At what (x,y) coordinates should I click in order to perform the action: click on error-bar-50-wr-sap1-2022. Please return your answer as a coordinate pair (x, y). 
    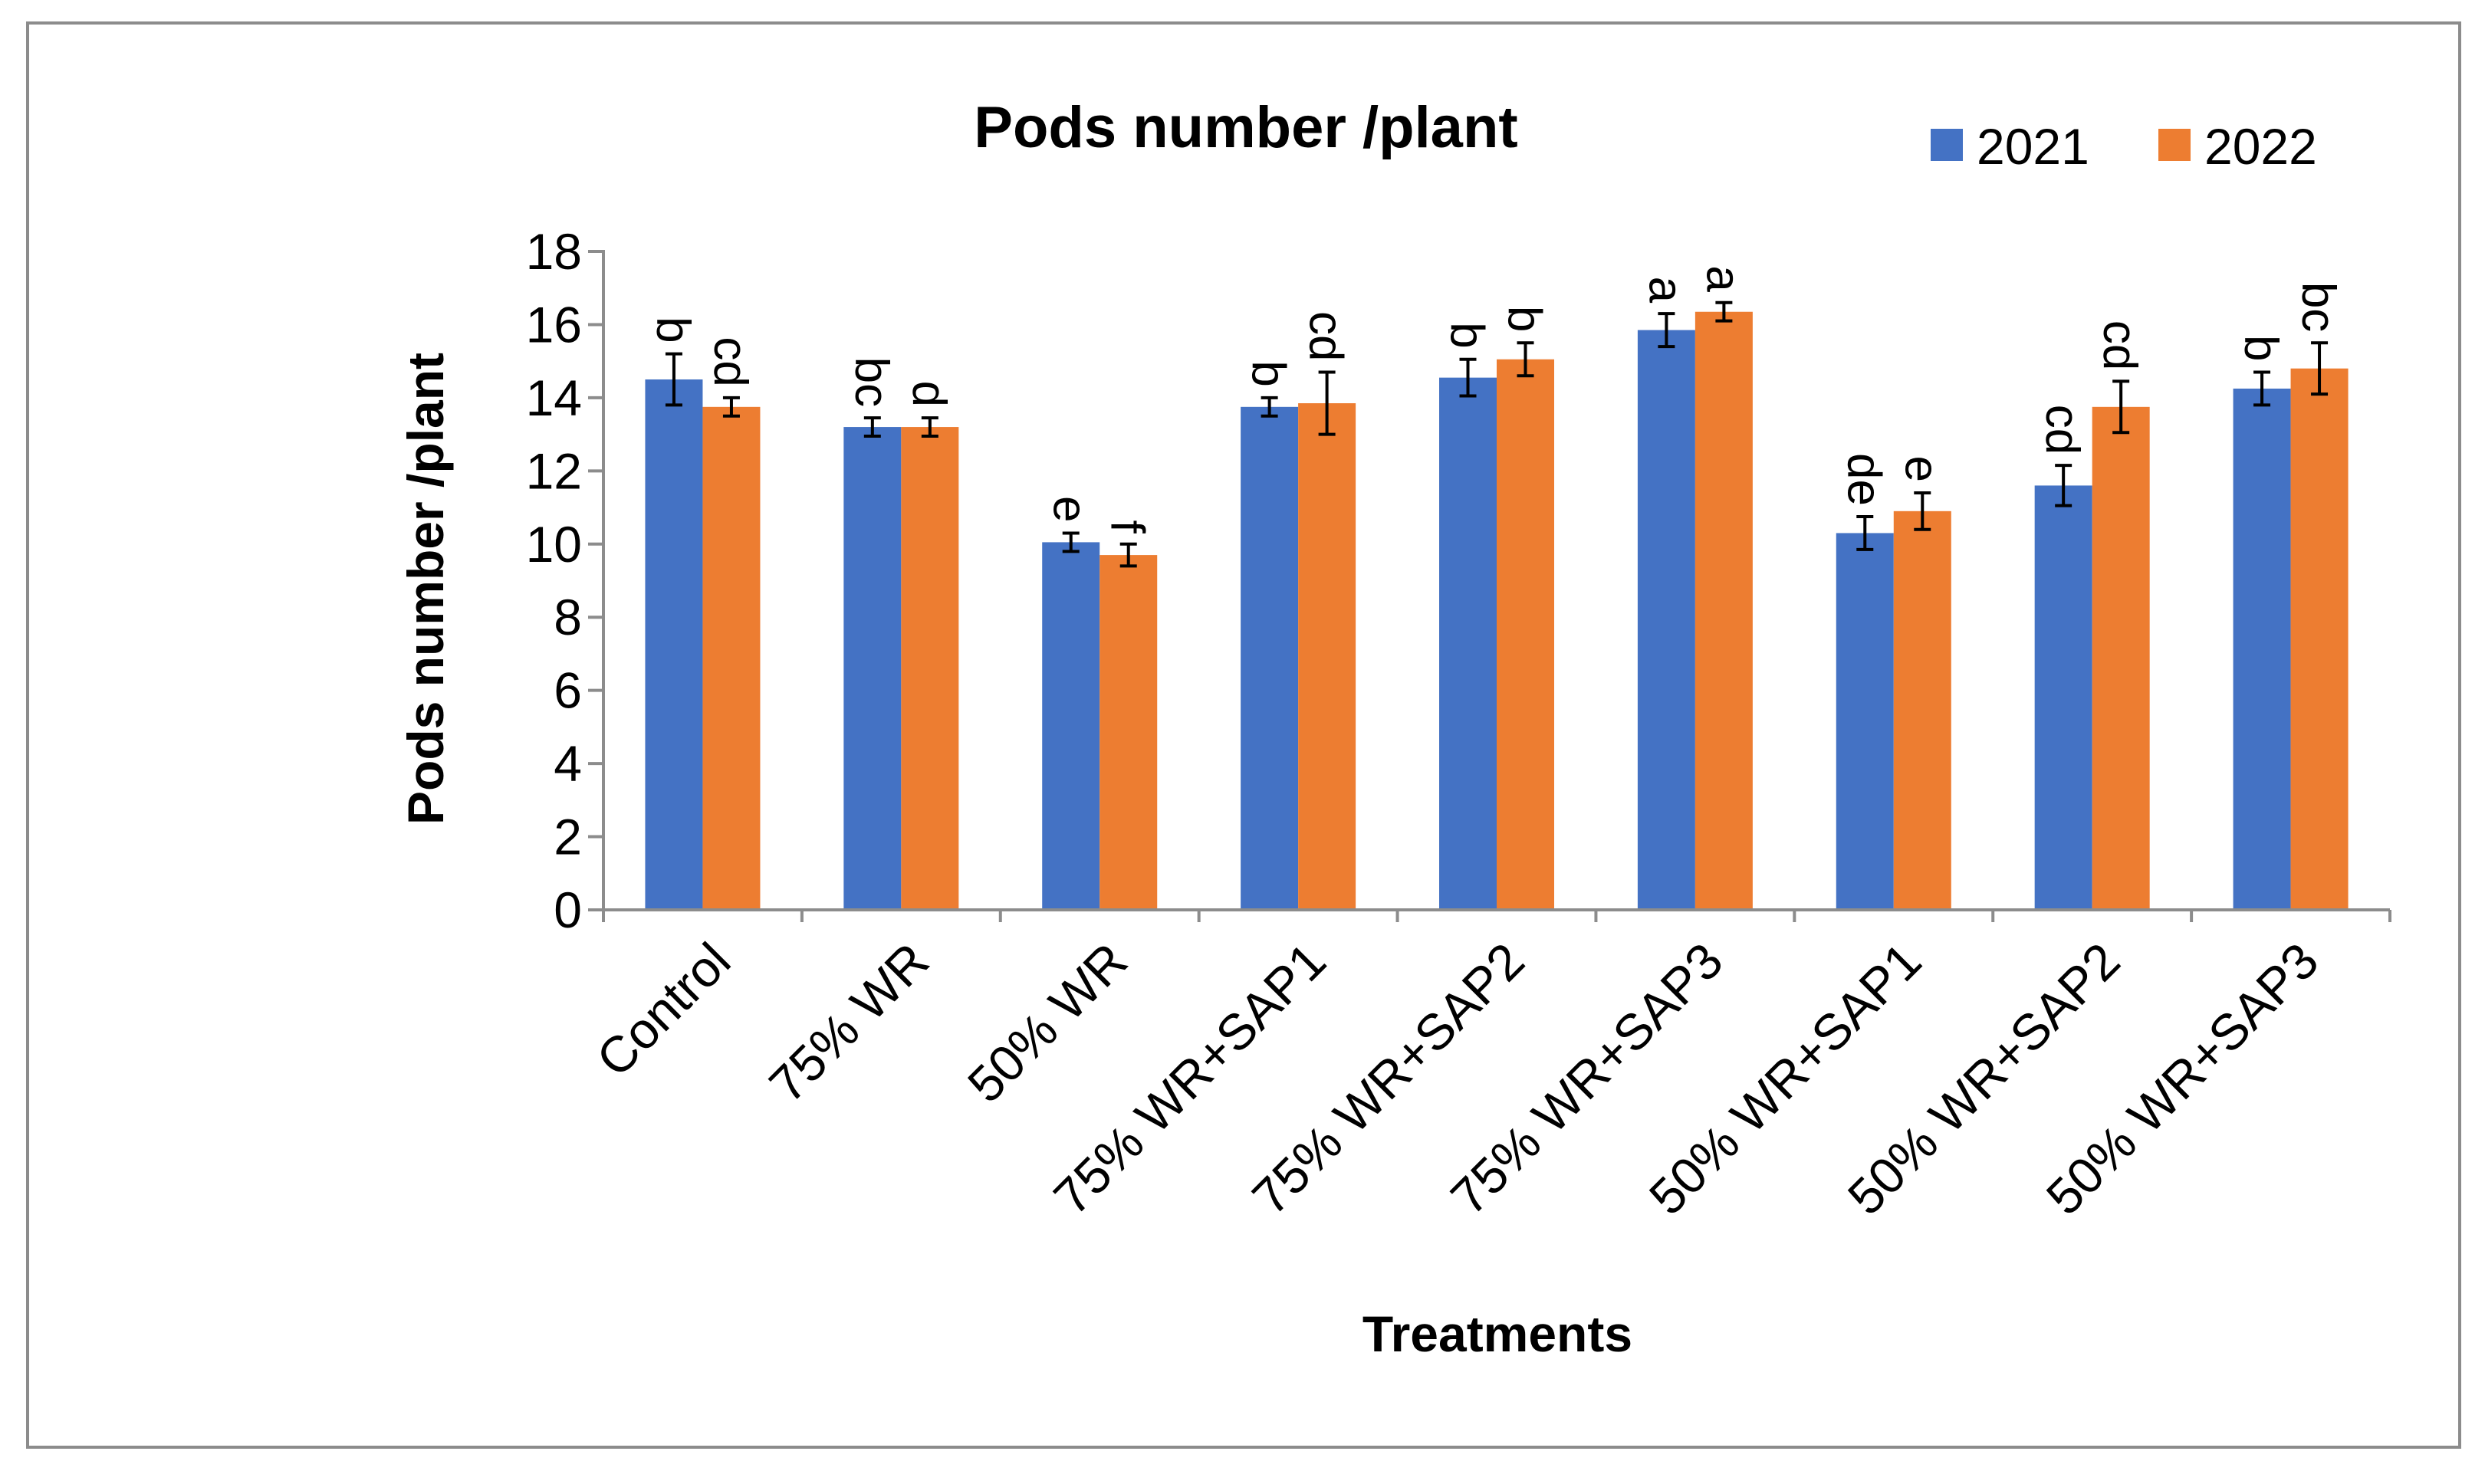
    Looking at the image, I should click on (1922, 511).